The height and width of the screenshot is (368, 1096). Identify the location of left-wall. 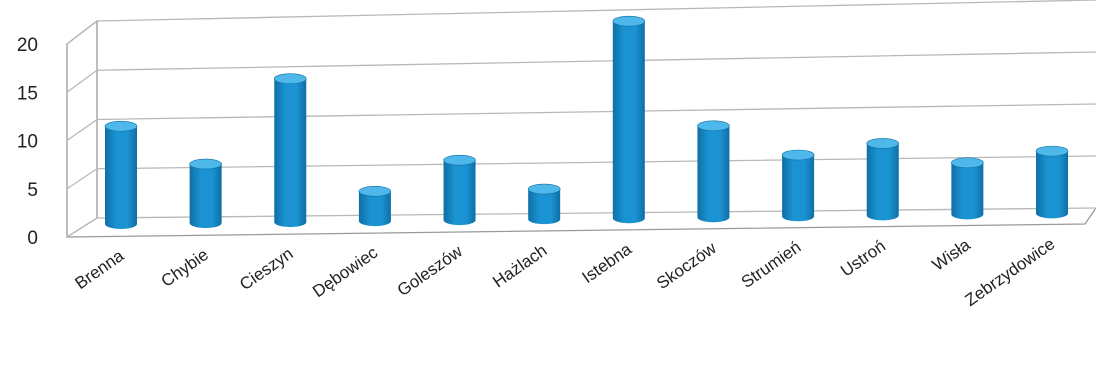
(82, 129).